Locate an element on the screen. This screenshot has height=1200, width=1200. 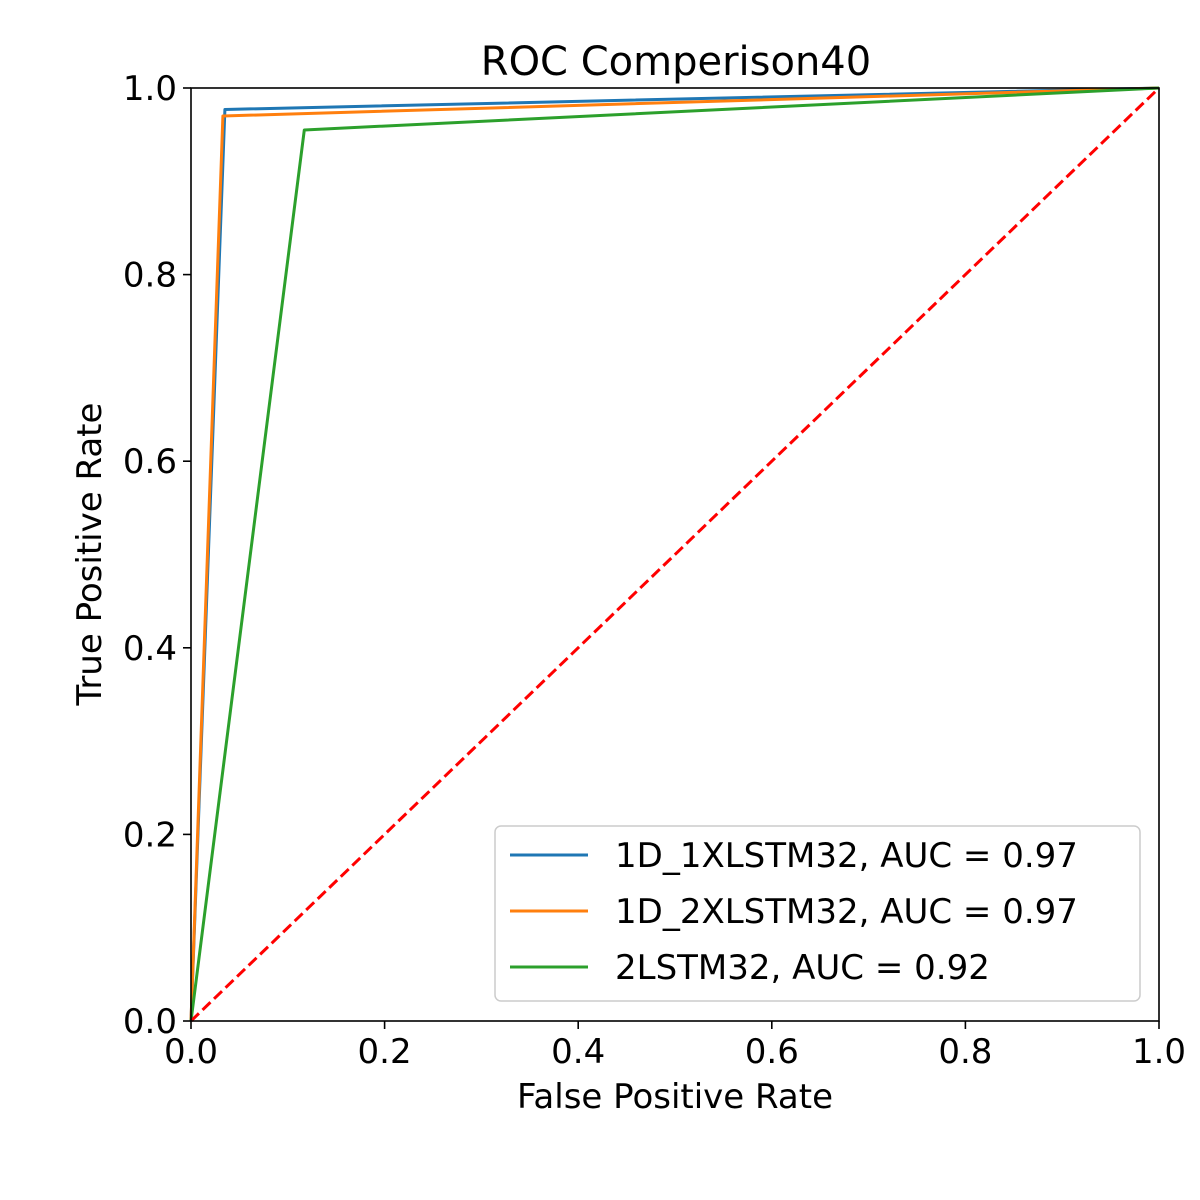
x-tick-label: 0.2 is located at coordinates (385, 1052).